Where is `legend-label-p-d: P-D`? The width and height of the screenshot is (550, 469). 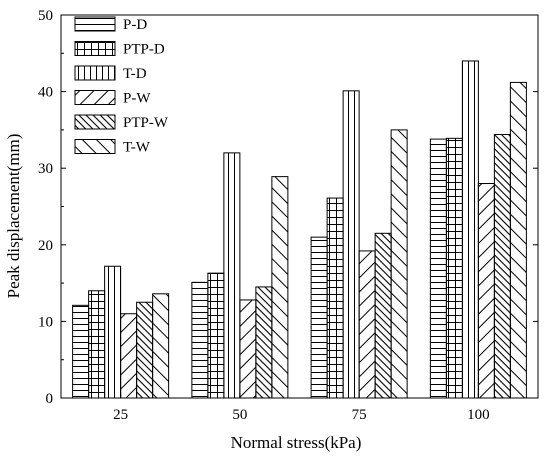 legend-label-p-d: P-D is located at coordinates (135, 25).